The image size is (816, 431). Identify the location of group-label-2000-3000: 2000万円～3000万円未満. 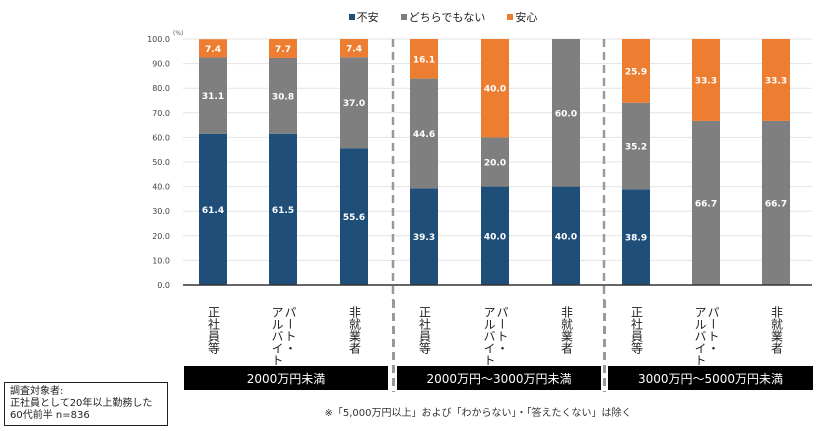
(499, 378).